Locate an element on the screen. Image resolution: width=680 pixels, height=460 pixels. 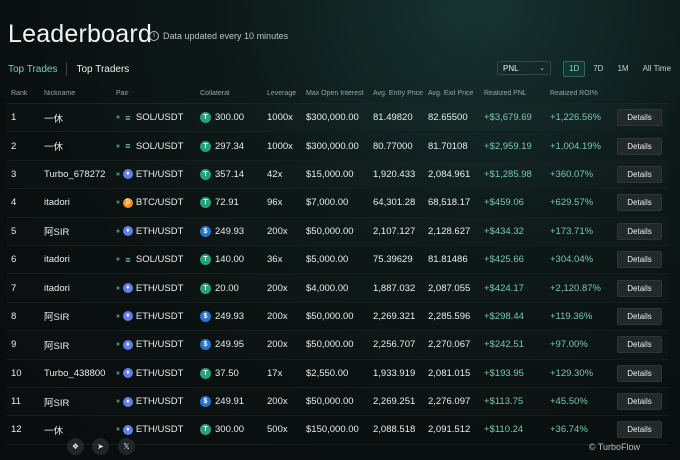
rank-cell: 11 is located at coordinates (16, 402).